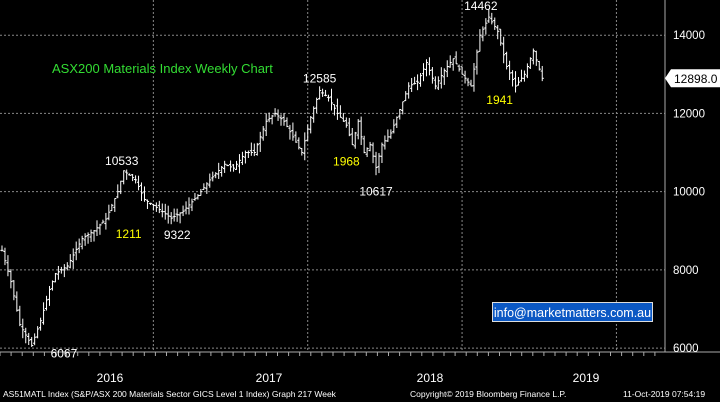  What do you see at coordinates (689, 114) in the screenshot?
I see `y-tick-label: 12000` at bounding box center [689, 114].